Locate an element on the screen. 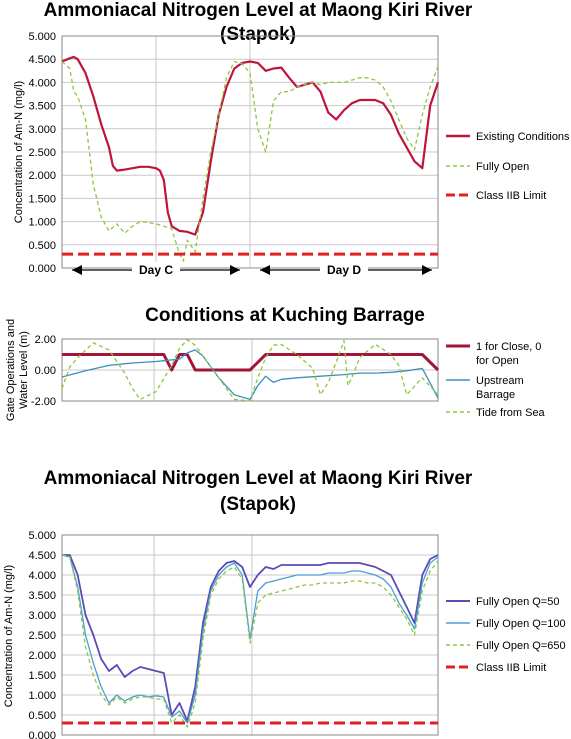  chart-2-series is located at coordinates (250, 370).